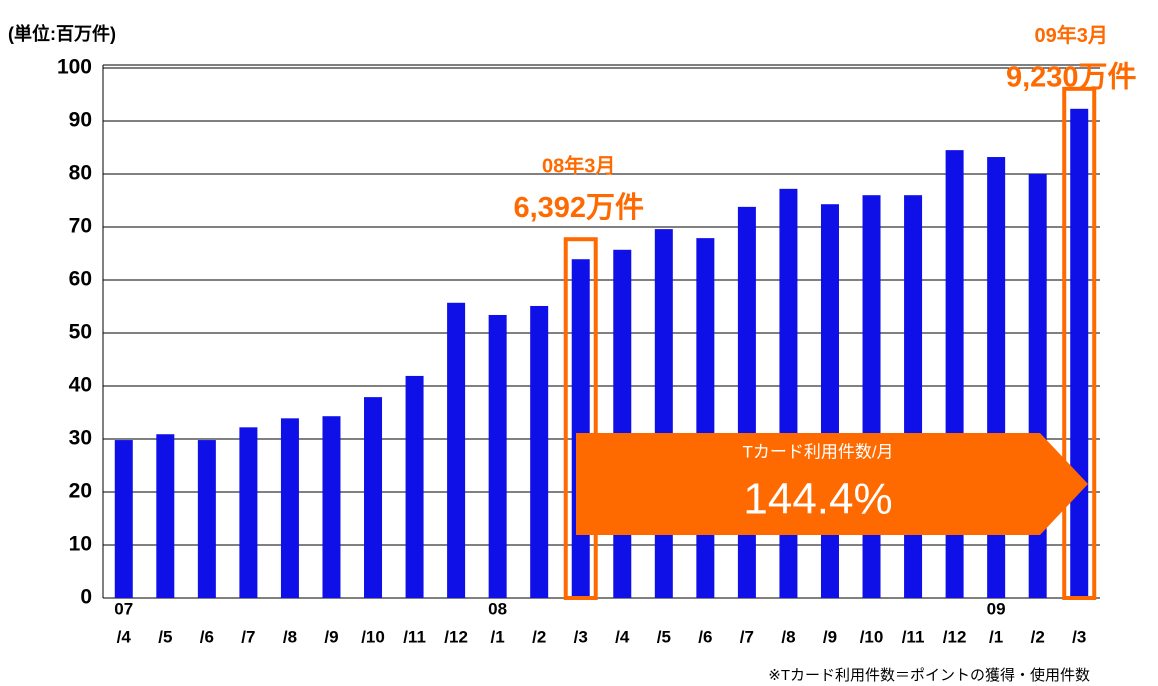 The height and width of the screenshot is (686, 1158). I want to click on y-tick-label: 30, so click(80, 438).